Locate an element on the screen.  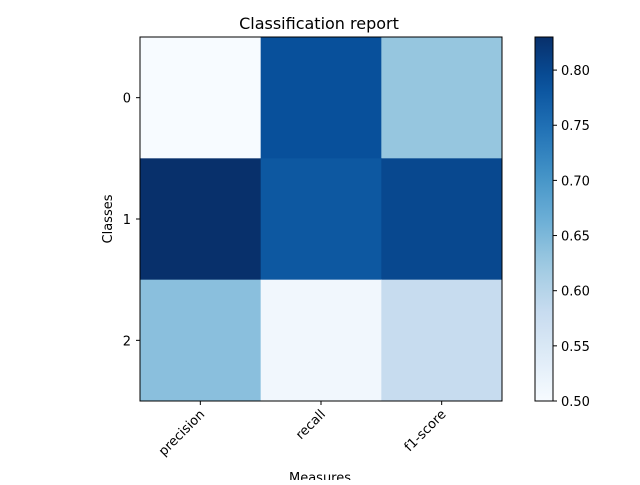
chart-title: Classification report is located at coordinates (319, 23).